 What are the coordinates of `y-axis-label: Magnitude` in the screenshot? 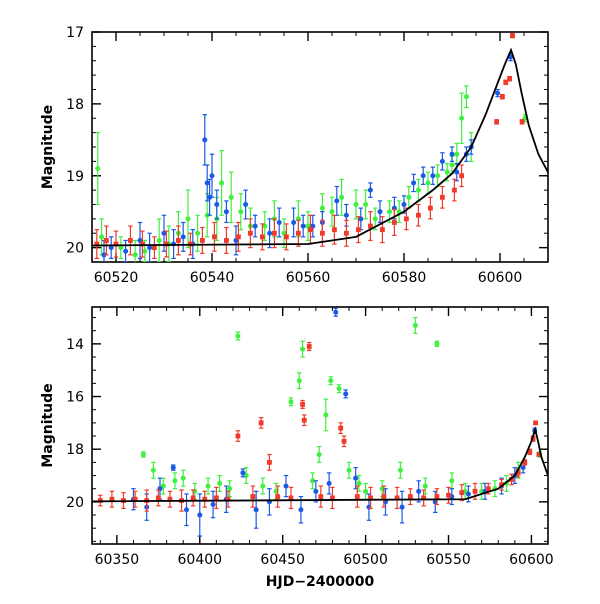 It's located at (48, 425).